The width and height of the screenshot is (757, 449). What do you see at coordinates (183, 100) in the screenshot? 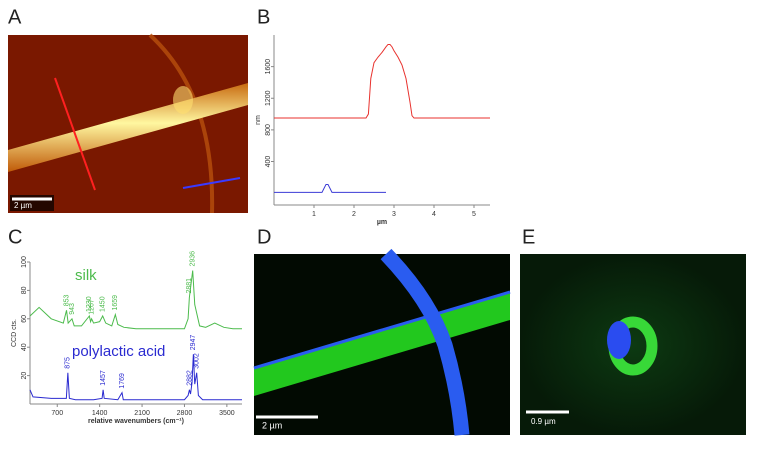
I see `fiber-crossing` at bounding box center [183, 100].